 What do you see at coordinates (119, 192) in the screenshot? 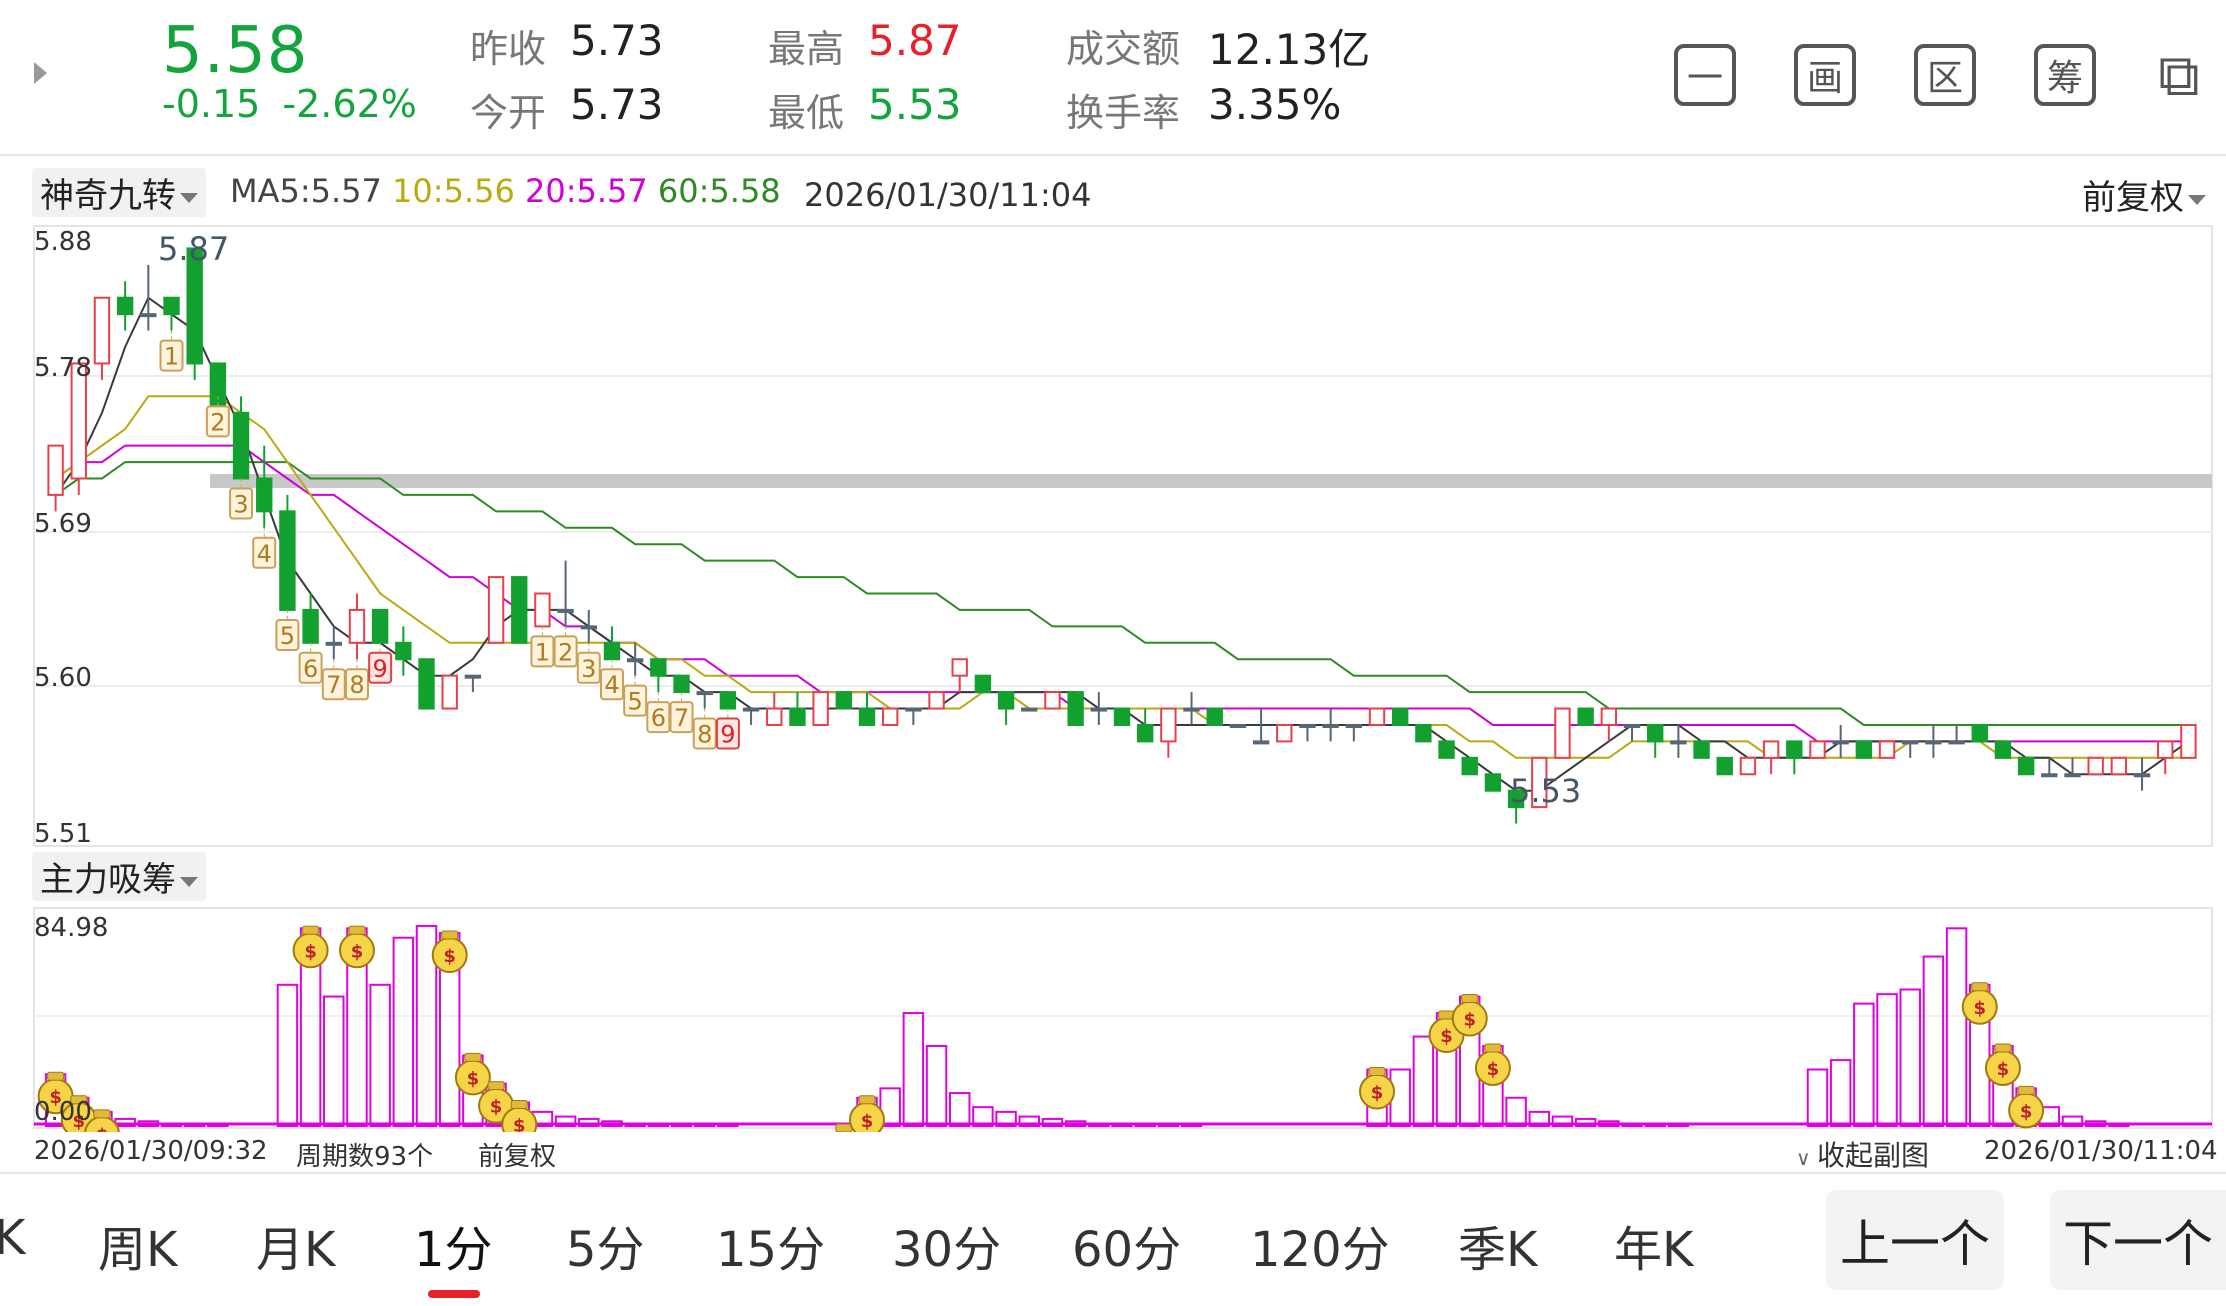
I see `indicator-selector: 神奇九转` at bounding box center [119, 192].